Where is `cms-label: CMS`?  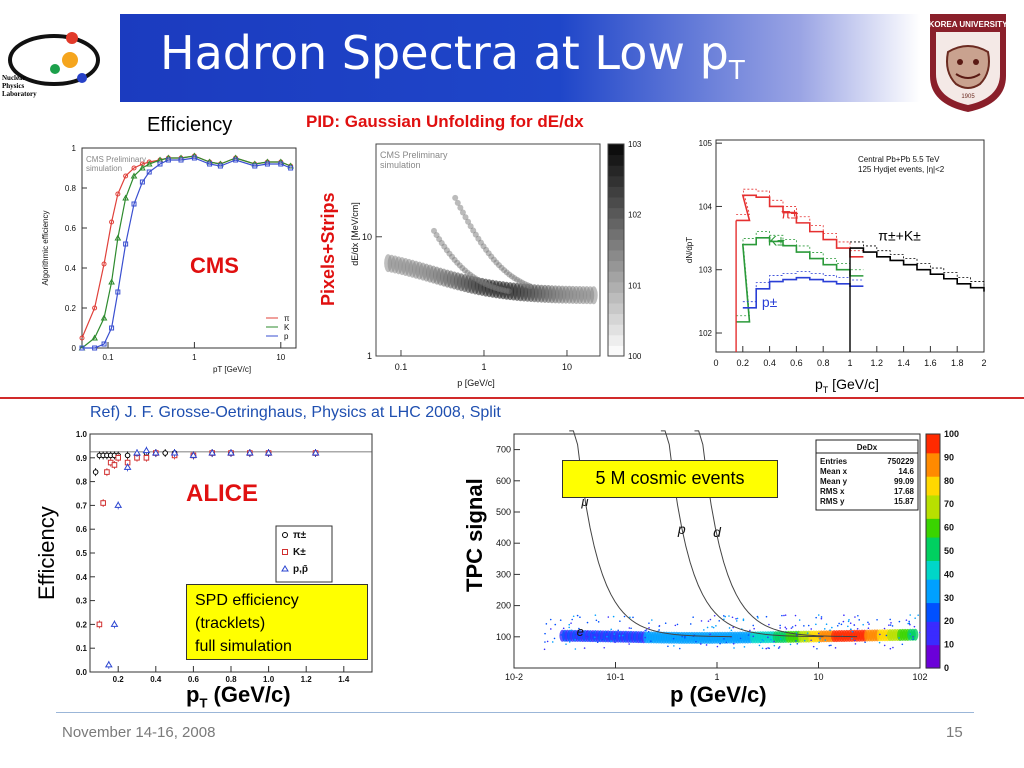
cms-label: CMS is located at coordinates (214, 265).